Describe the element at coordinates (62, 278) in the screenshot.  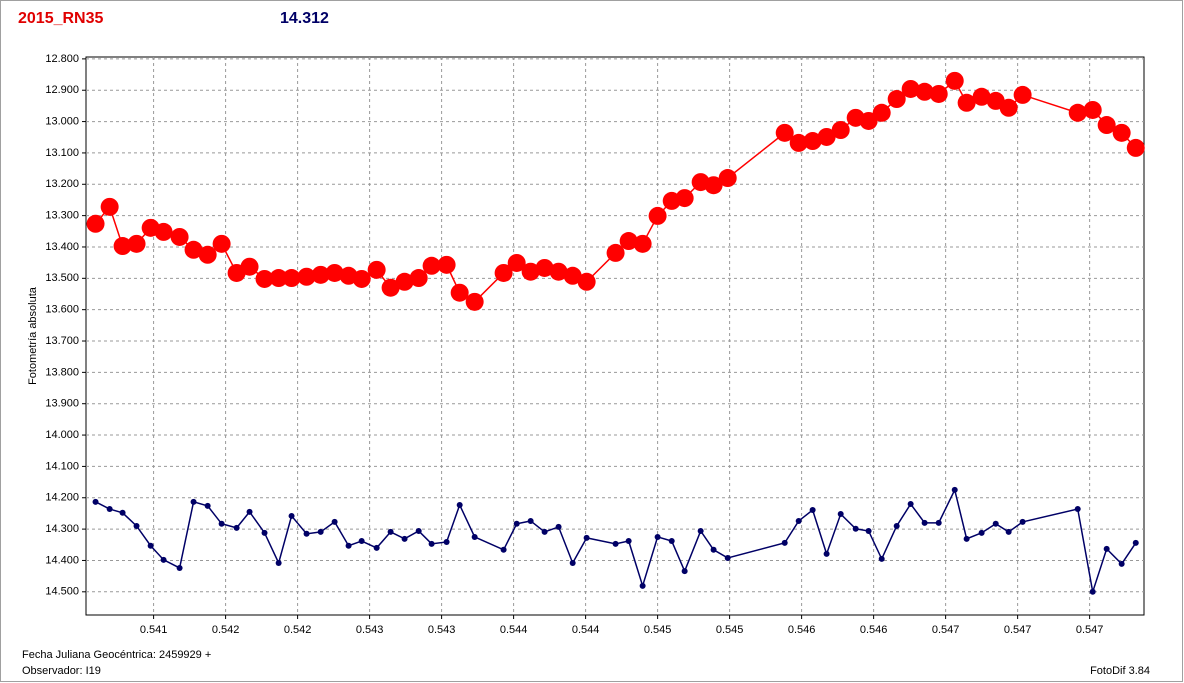
I see `y-tick-label: 13.500` at that location.